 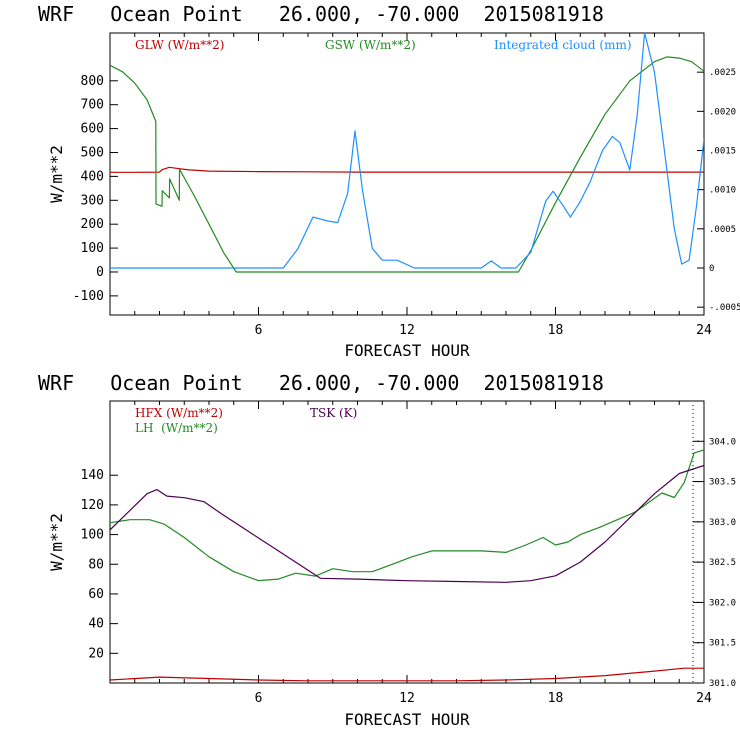 I want to click on top-right-tick-label: .0015, so click(x=722, y=152).